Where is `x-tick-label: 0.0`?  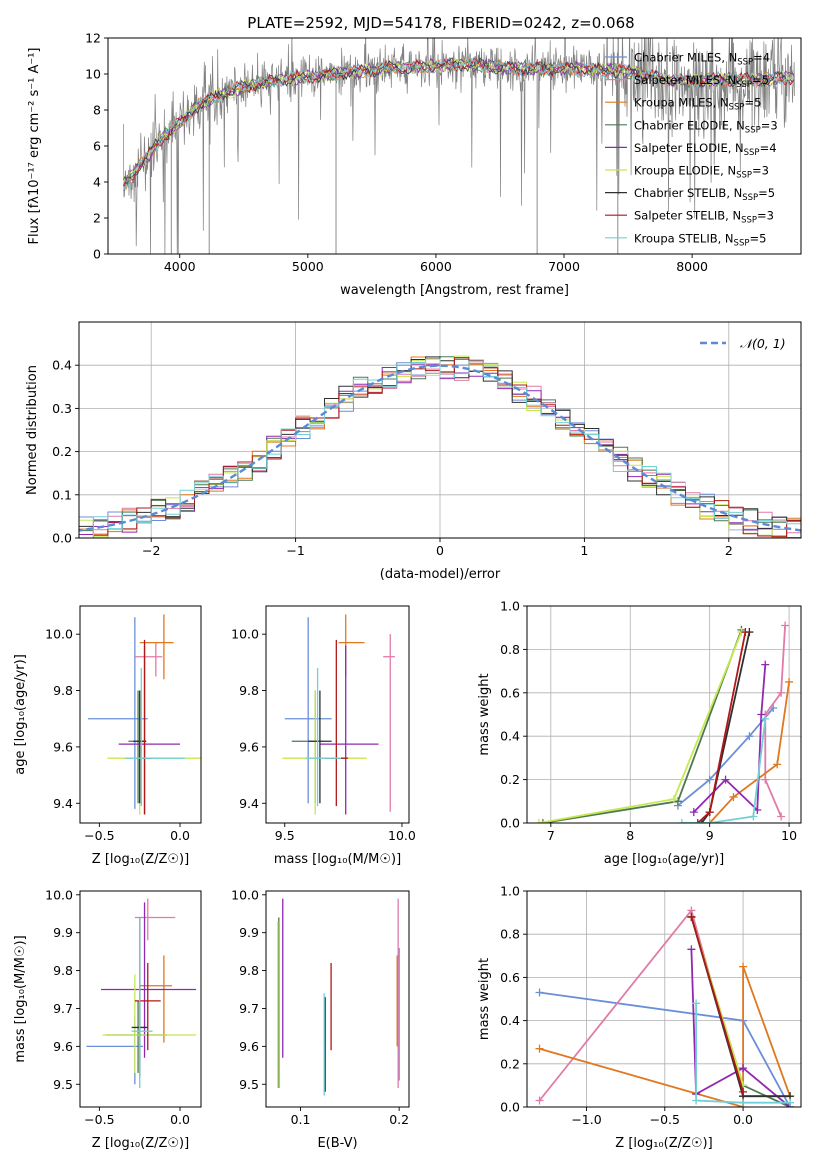
x-tick-label: 0.0 is located at coordinates (743, 1119).